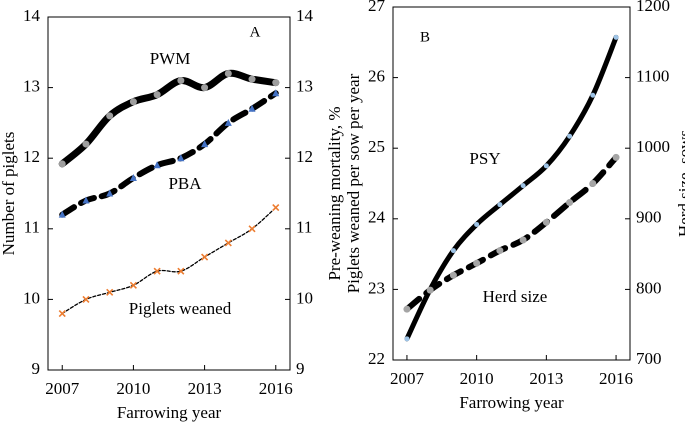 Image resolution: width=685 pixels, height=428 pixels. Describe the element at coordinates (9, 194) in the screenshot. I see `y-axis-title: Number of piglets` at that location.